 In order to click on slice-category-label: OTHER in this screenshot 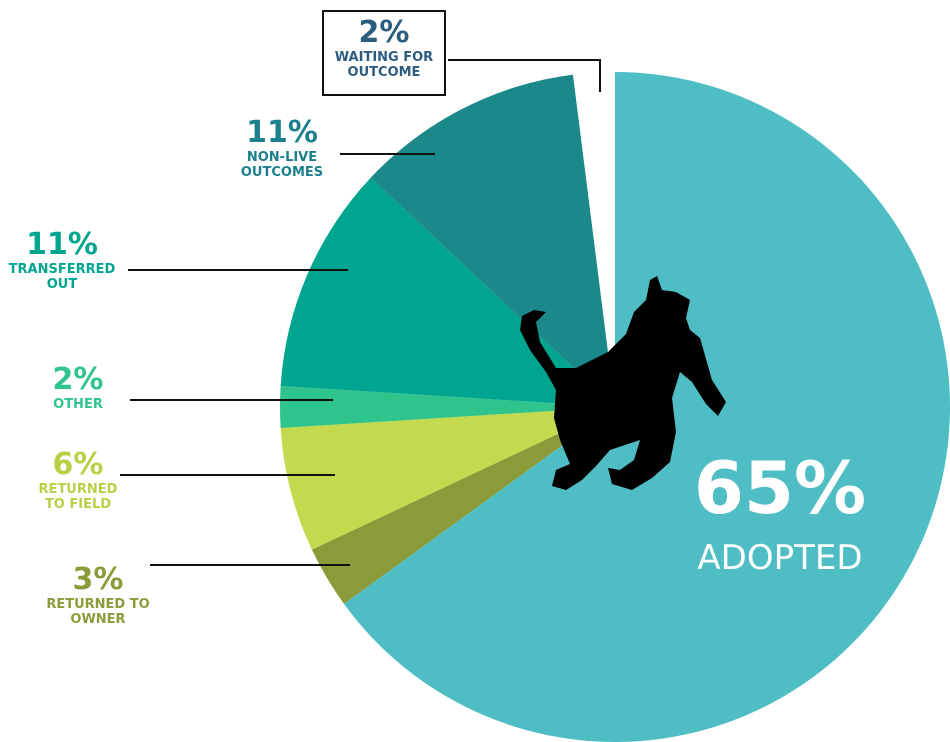, I will do `click(78, 404)`.